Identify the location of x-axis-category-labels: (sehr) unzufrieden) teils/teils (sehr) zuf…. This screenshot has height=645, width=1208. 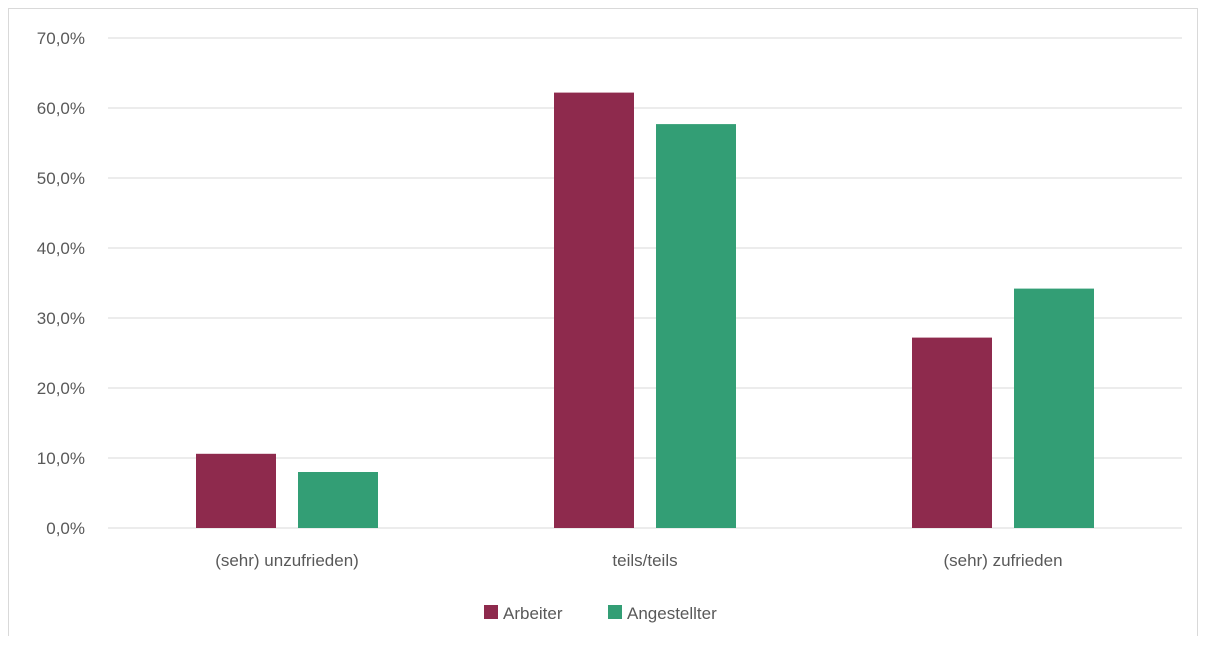
(638, 560).